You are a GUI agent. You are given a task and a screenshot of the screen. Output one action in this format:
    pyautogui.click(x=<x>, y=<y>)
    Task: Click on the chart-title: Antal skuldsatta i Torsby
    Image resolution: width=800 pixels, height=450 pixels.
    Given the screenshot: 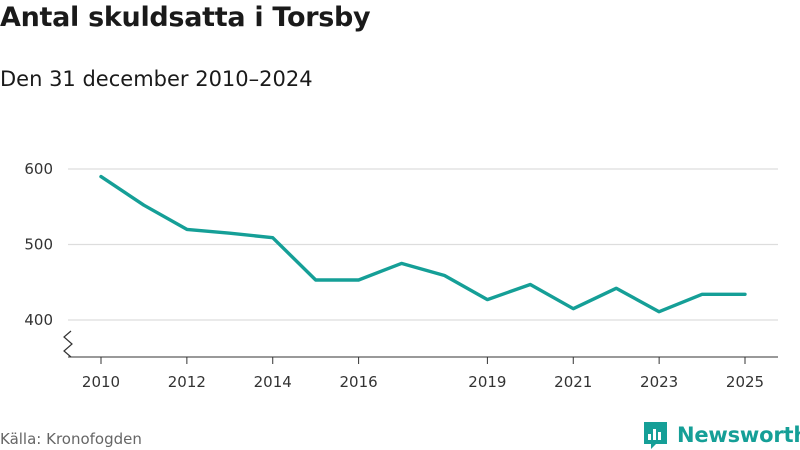 What is the action you would take?
    pyautogui.click(x=185, y=17)
    